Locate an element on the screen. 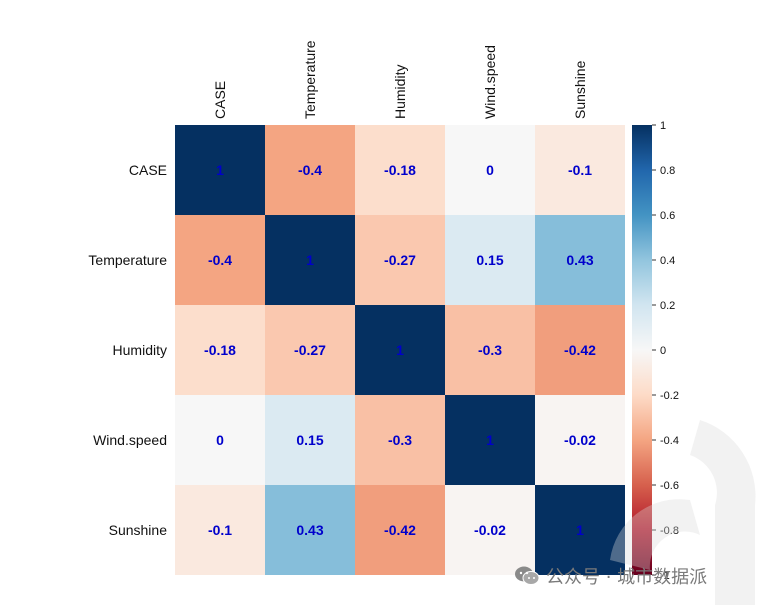 This screenshot has height=605, width=761. colorbar is located at coordinates (642, 350).